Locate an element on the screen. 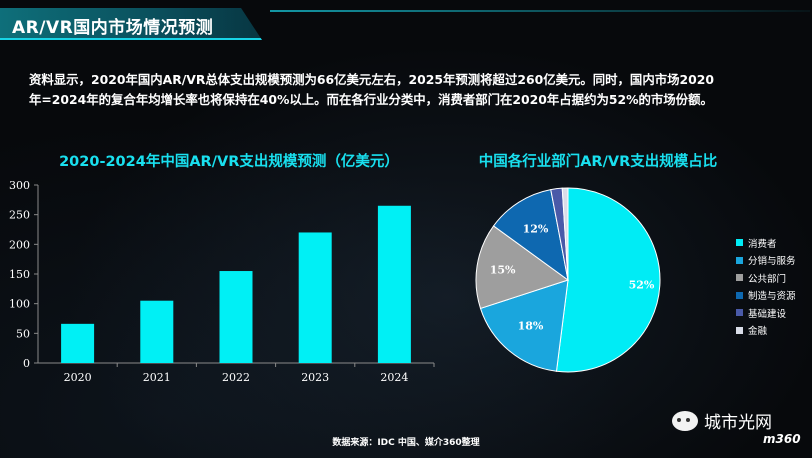 Image resolution: width=812 pixels, height=458 pixels. pie-chart: 52%18%15%12%2%1% is located at coordinates (568, 271).